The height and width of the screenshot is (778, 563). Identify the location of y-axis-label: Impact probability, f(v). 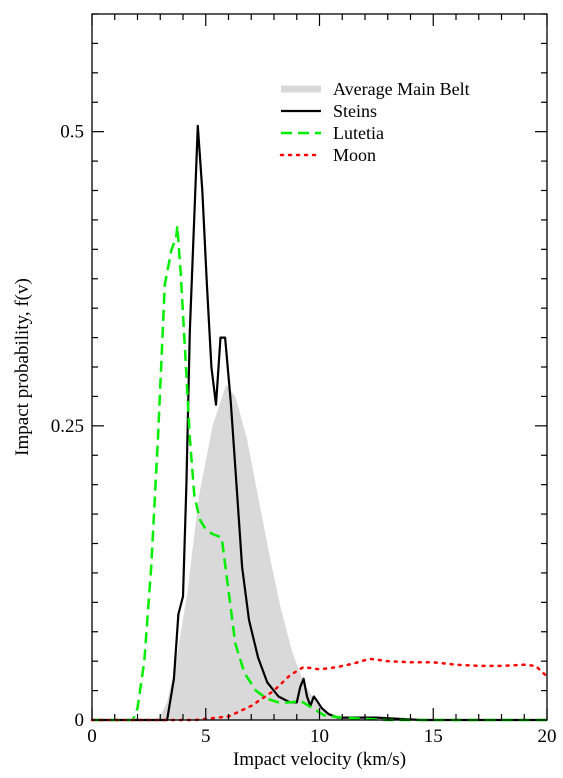
(22, 367).